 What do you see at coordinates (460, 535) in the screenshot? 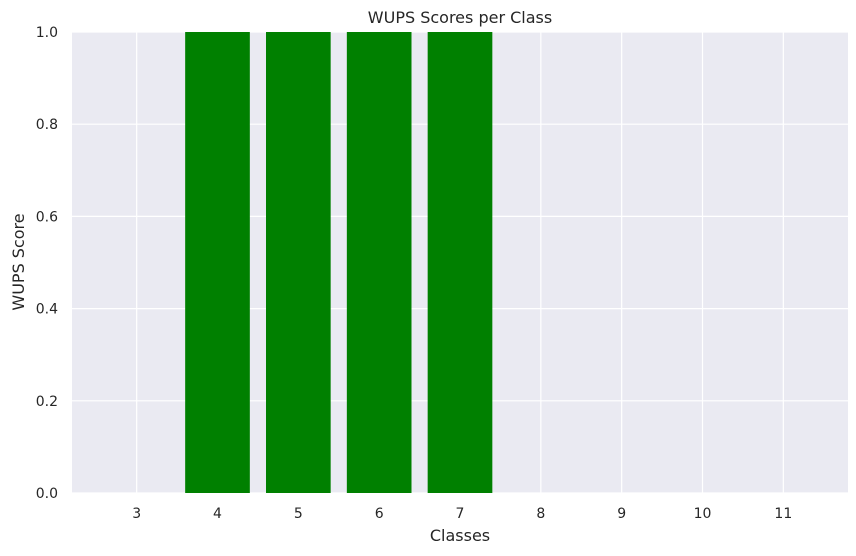
I see `x-axis-label: Classes` at bounding box center [460, 535].